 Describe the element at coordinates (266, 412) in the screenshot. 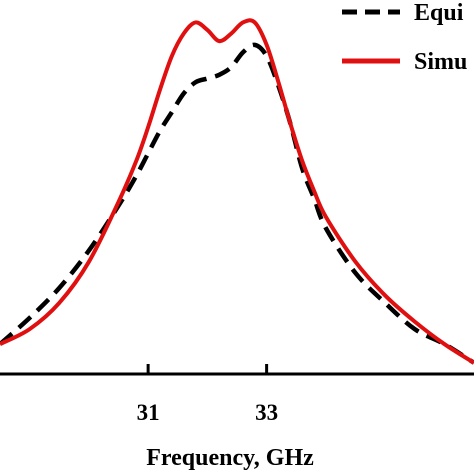

I see `x-tick-label: 33` at that location.